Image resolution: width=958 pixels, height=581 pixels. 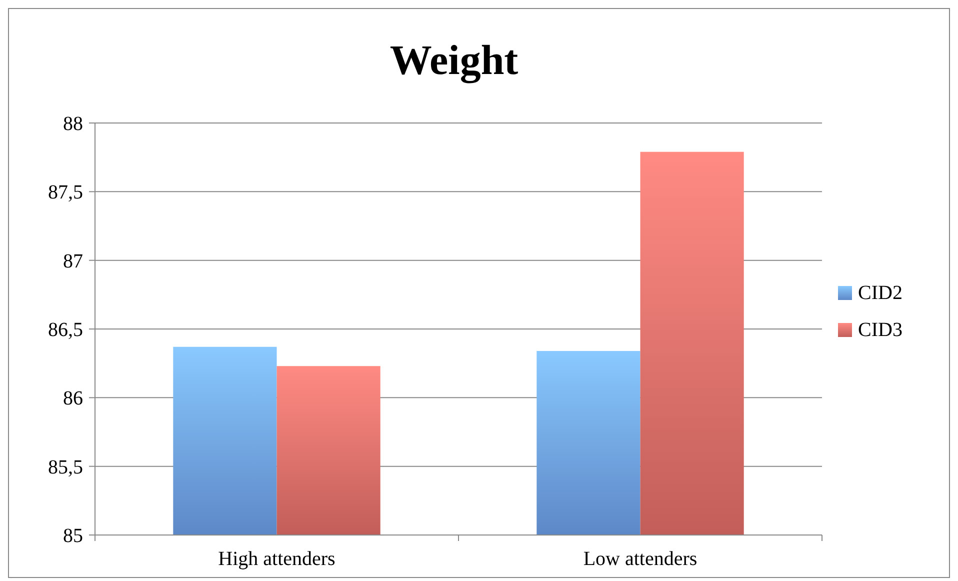 I want to click on chart-title: Weight, so click(x=454, y=61).